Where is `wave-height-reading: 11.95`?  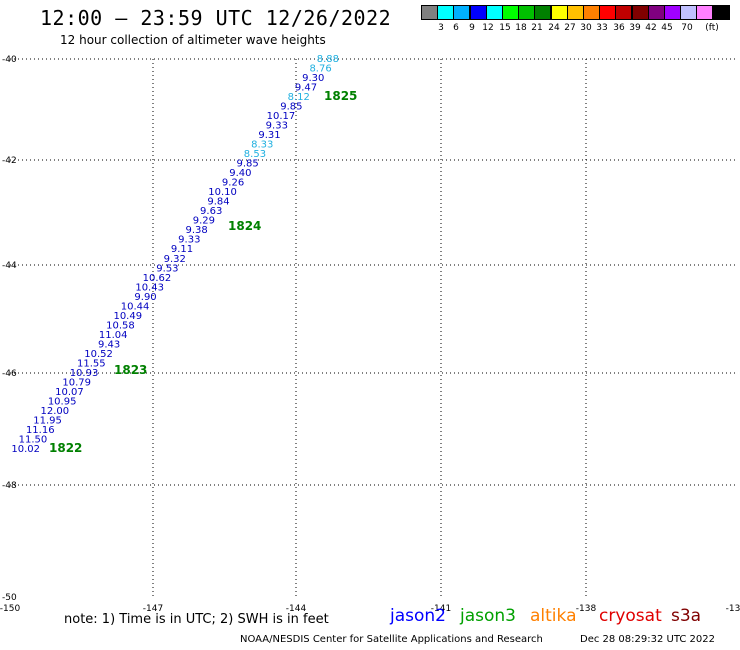
wave-height-reading: 11.95 is located at coordinates (47, 420).